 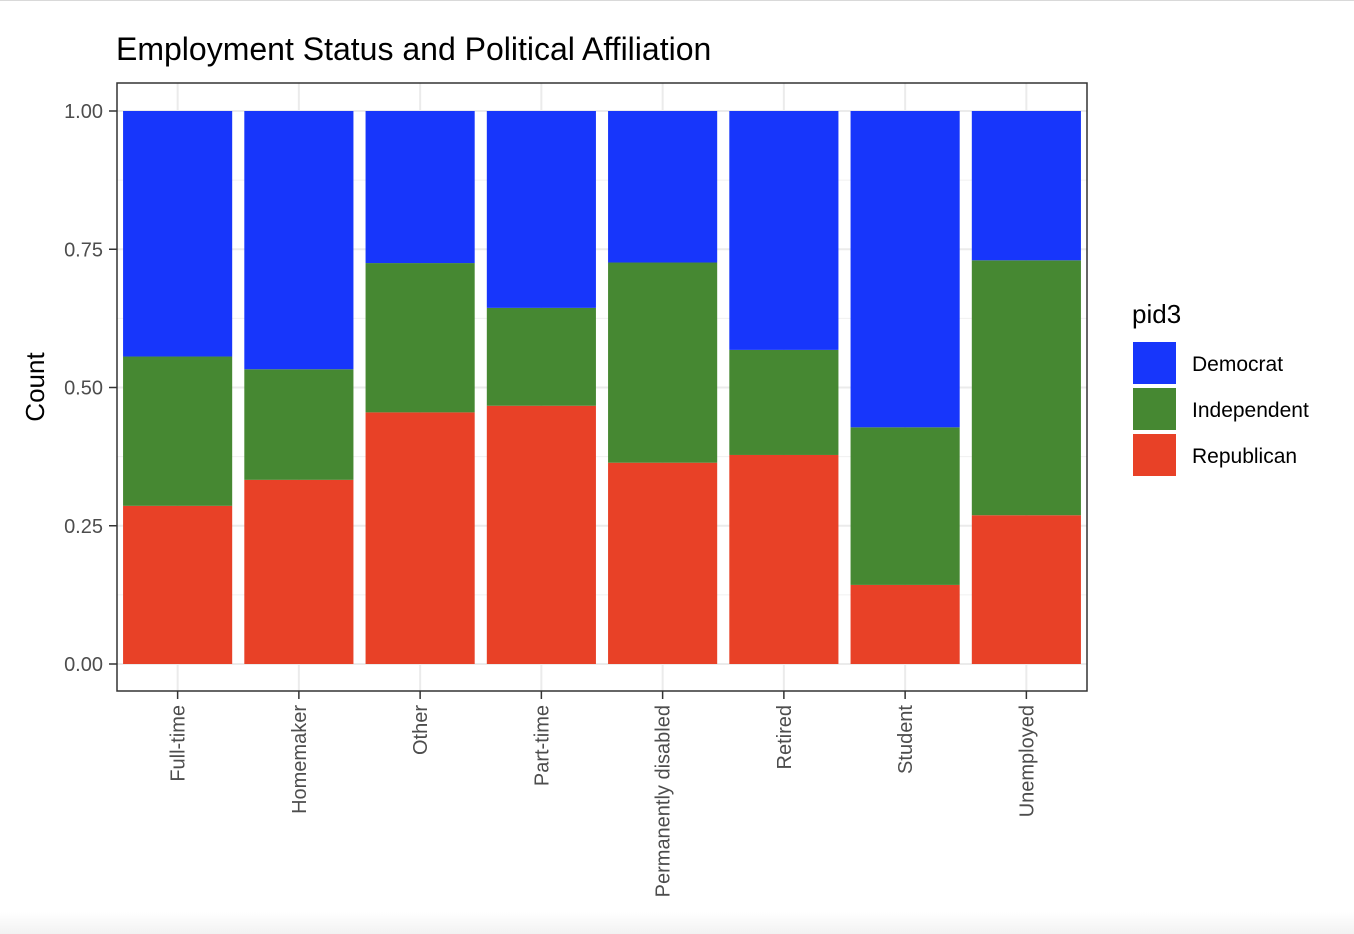 I want to click on legend-swatch-democrat, so click(x=1154, y=363).